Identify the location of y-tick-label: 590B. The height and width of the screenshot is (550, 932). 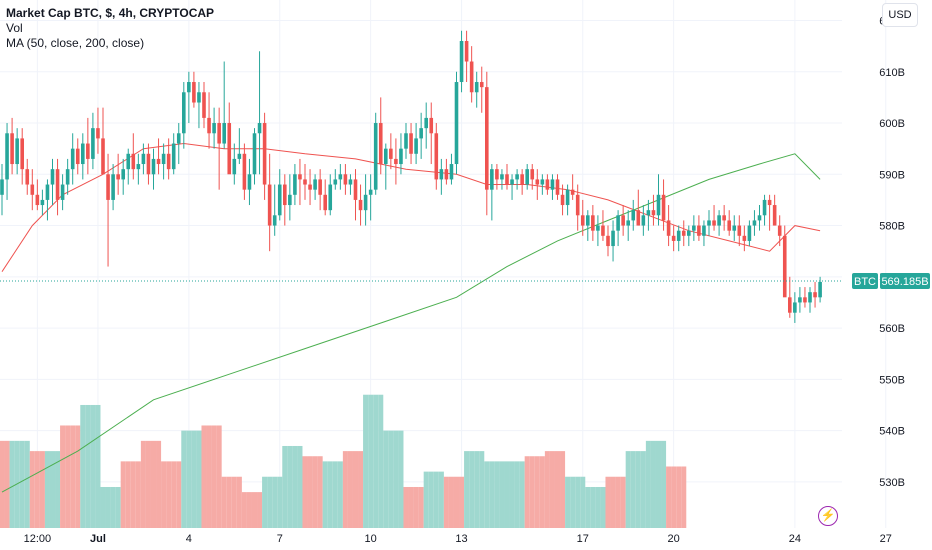
(892, 175).